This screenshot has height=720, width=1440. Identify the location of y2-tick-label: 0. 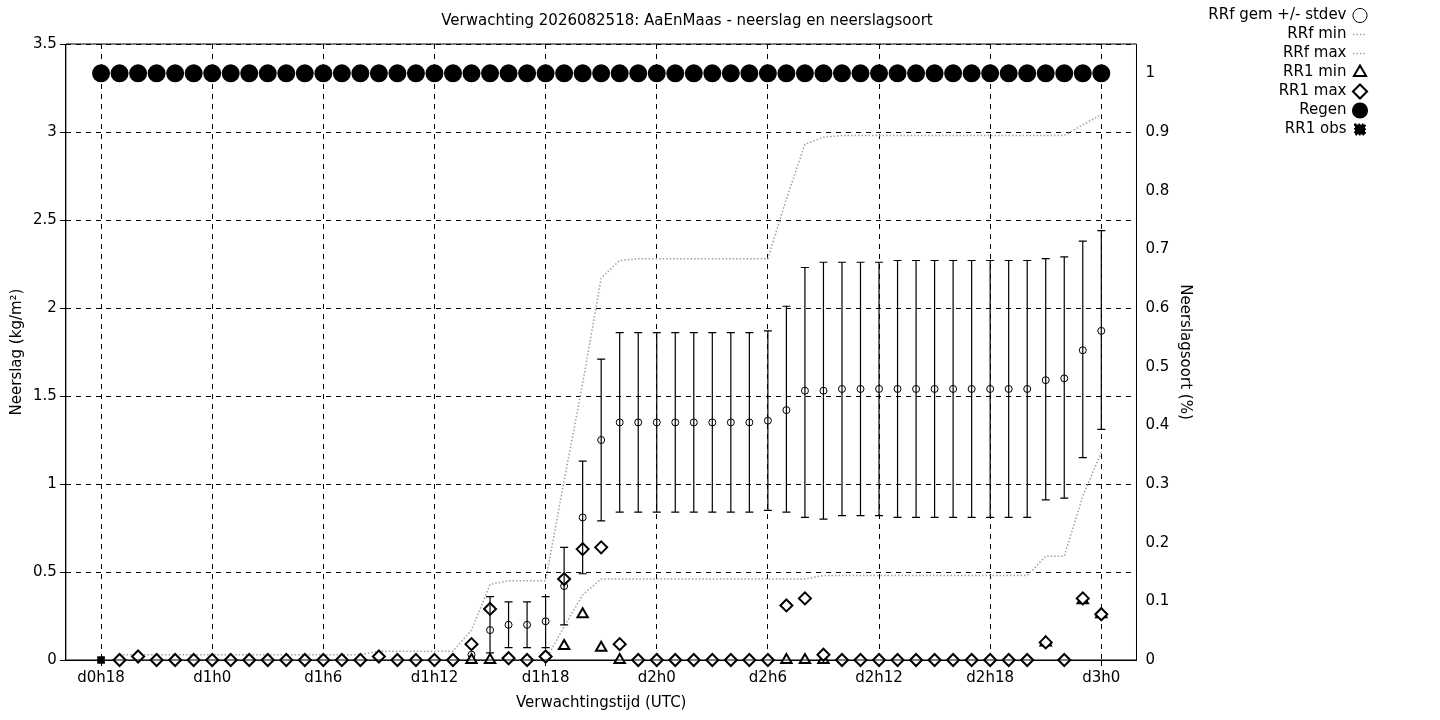
(1150, 658).